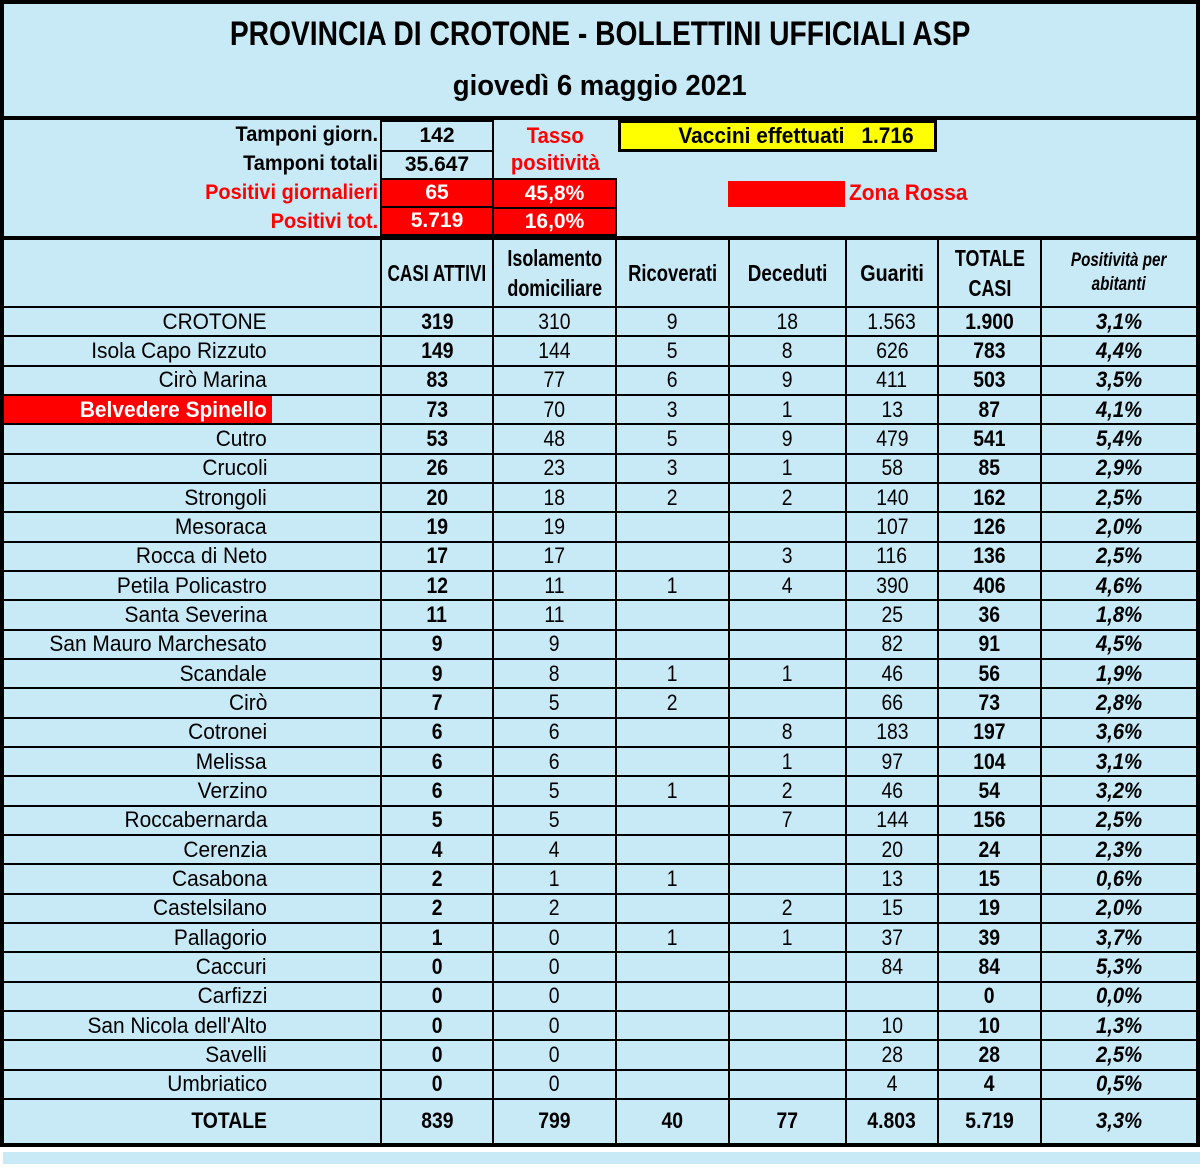 The width and height of the screenshot is (1200, 1168). What do you see at coordinates (673, 440) in the screenshot?
I see `row-4-col-2: 5` at bounding box center [673, 440].